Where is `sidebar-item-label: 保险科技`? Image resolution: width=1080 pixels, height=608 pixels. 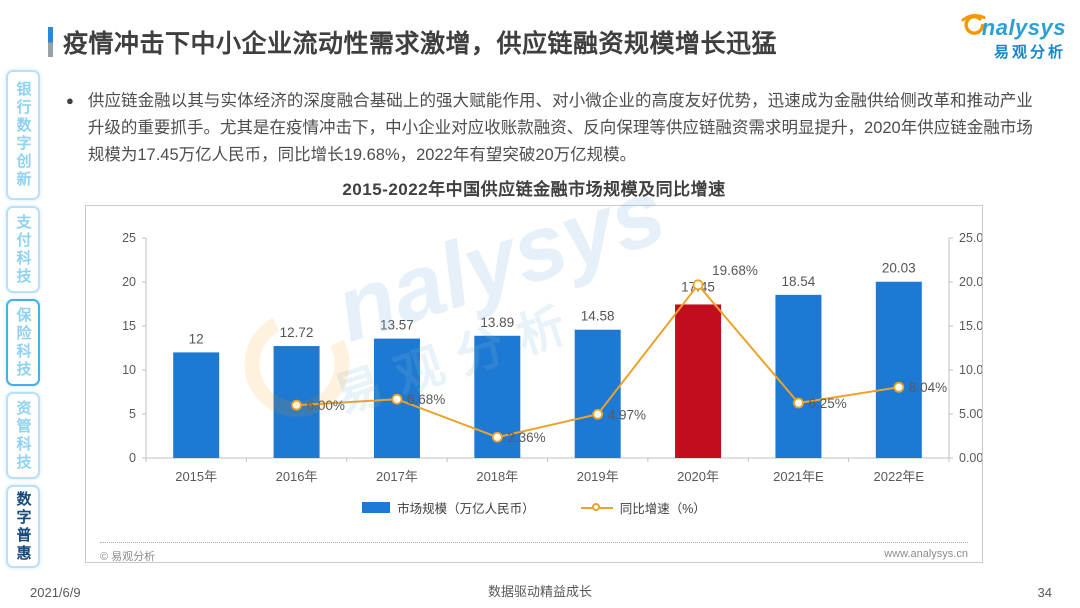 sidebar-item-label: 保险科技 is located at coordinates (23, 342).